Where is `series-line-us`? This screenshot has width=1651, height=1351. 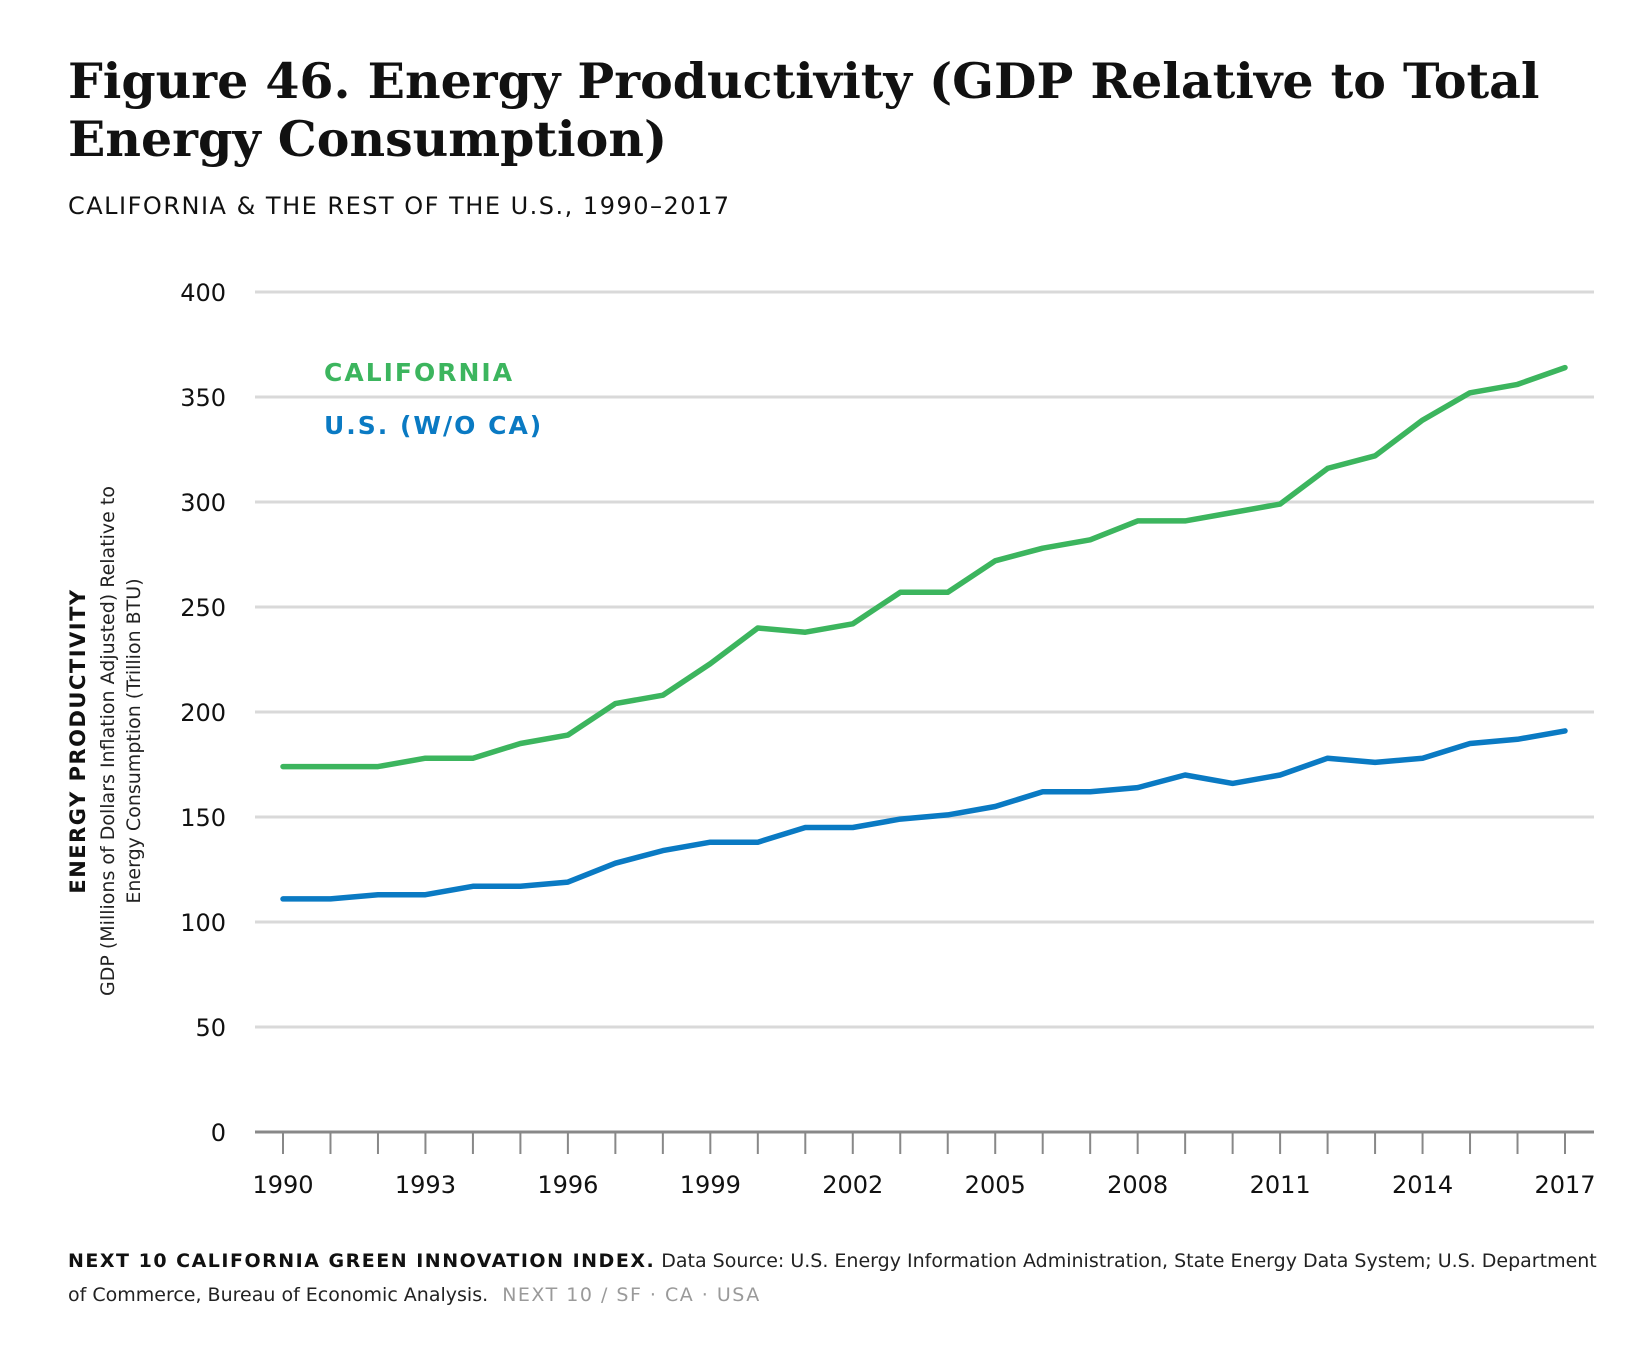
series-line-us is located at coordinates (924, 815).